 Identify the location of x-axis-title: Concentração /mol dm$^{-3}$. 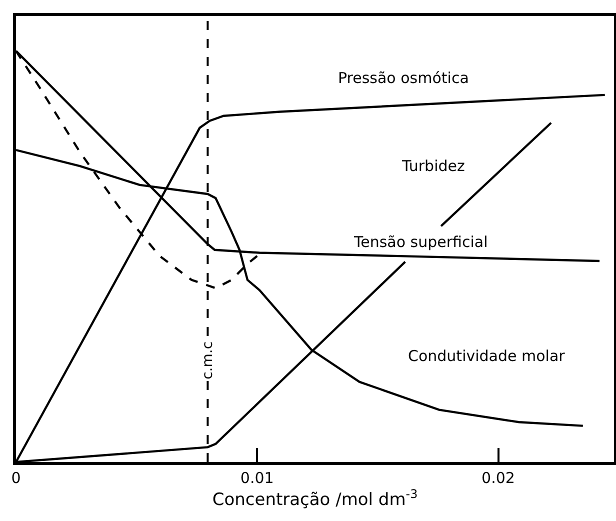
(315, 498).